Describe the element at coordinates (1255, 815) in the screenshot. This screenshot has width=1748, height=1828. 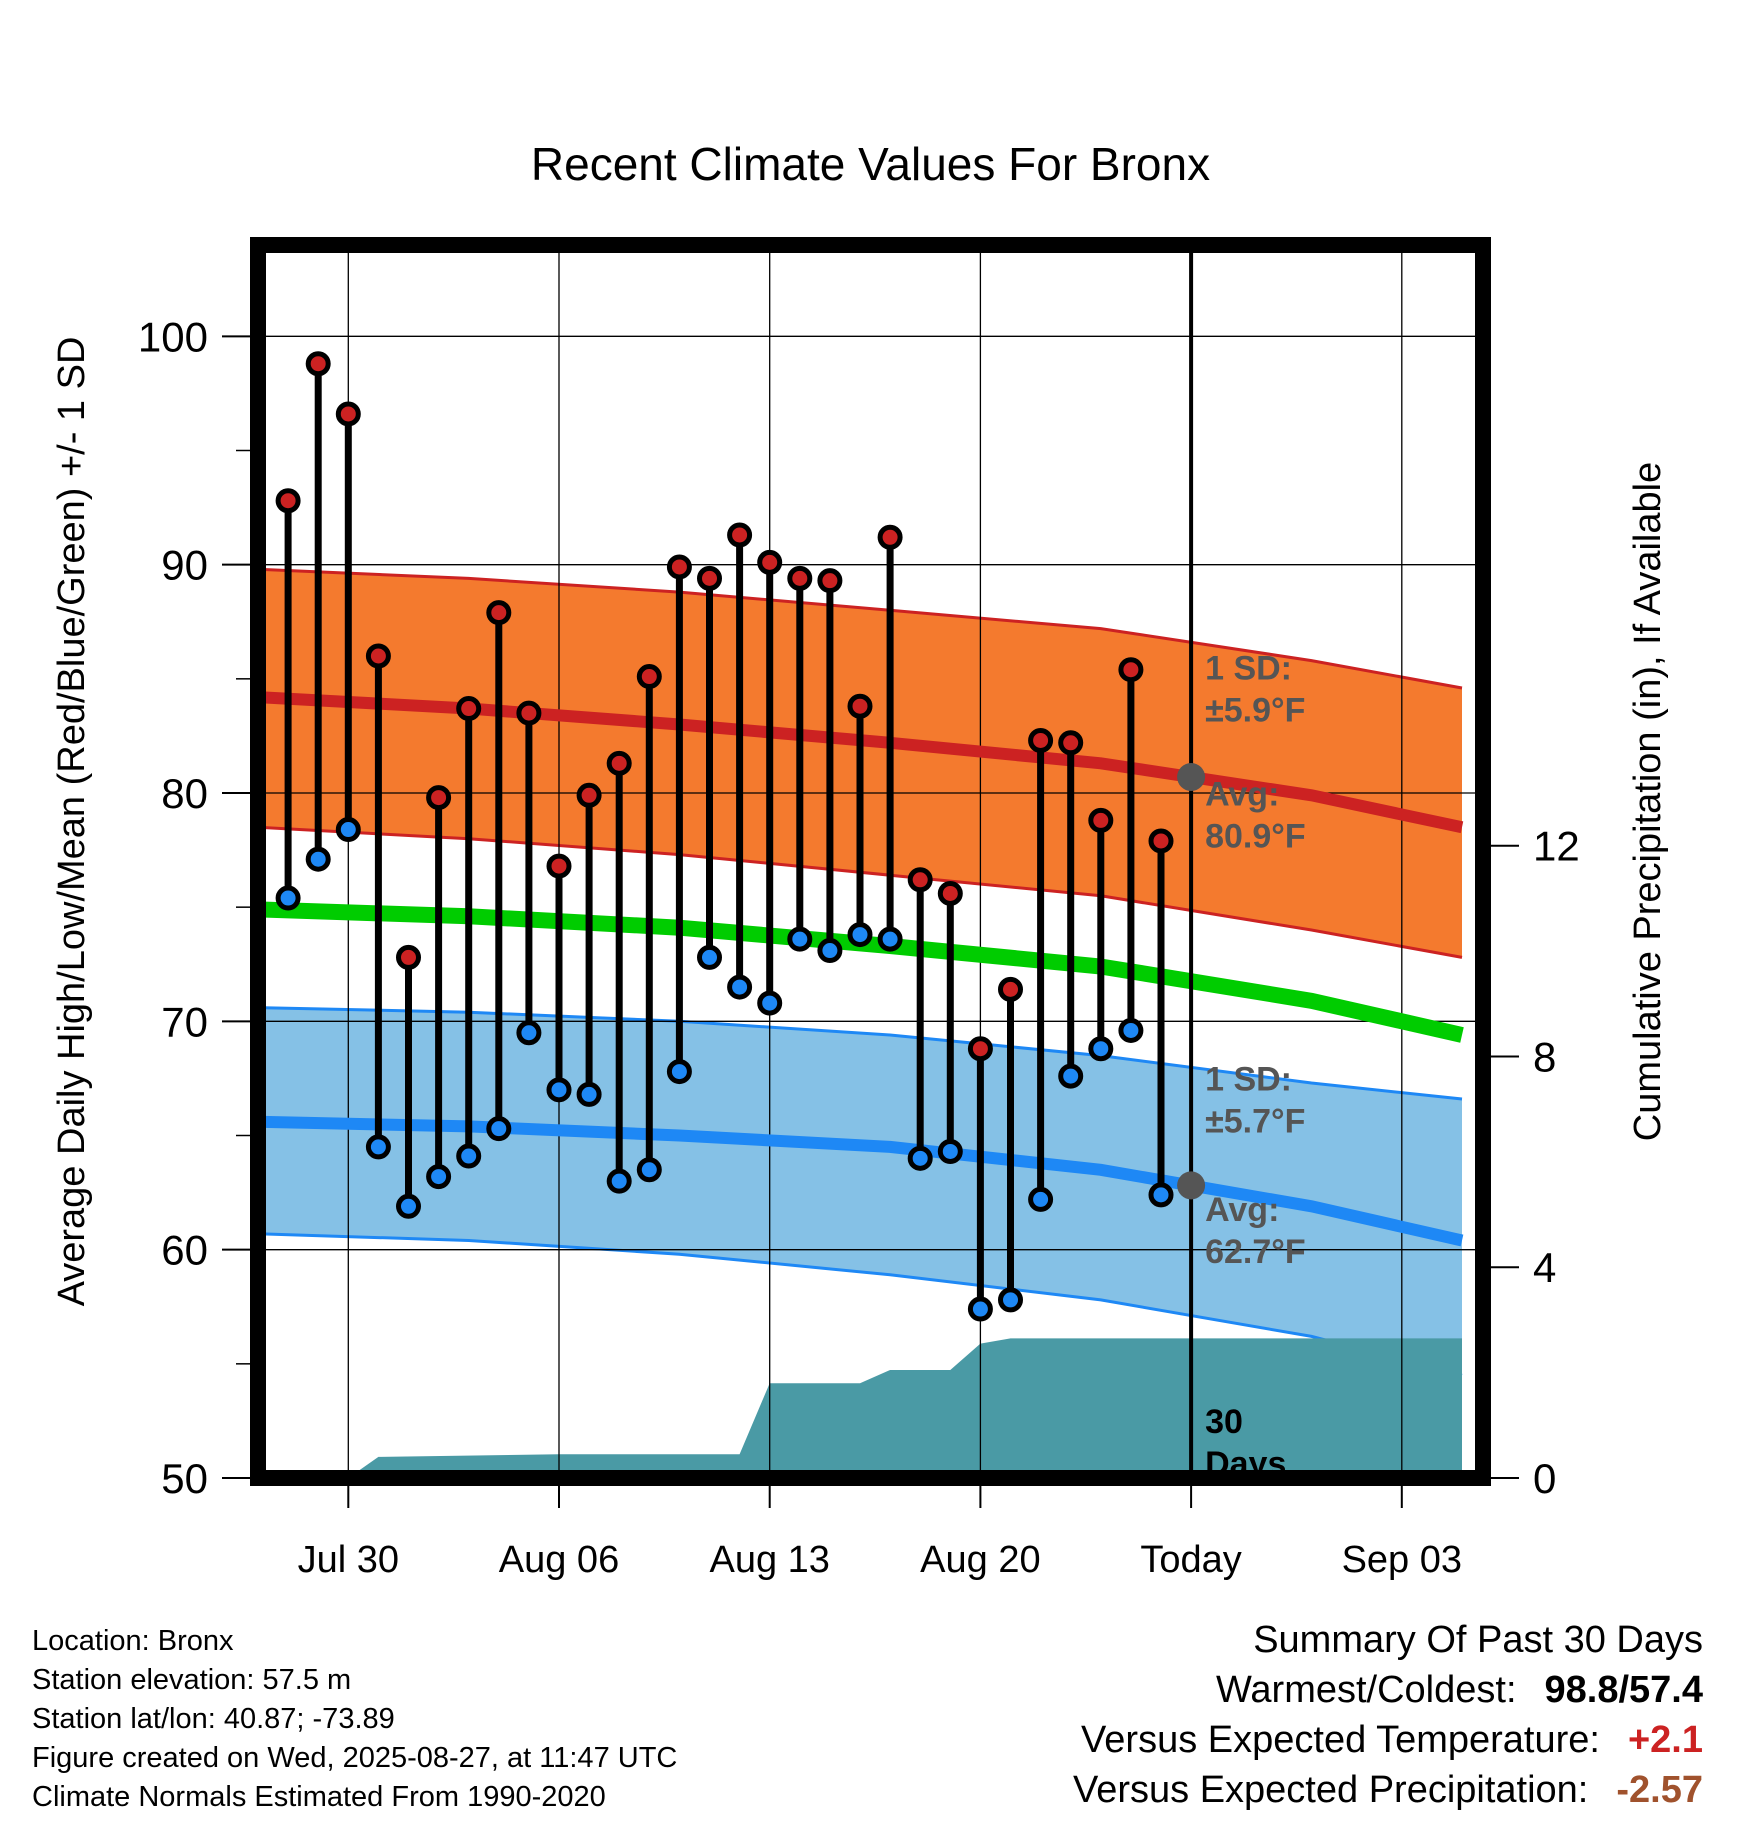
I see `annotation: Avg: 80.9°F` at that location.